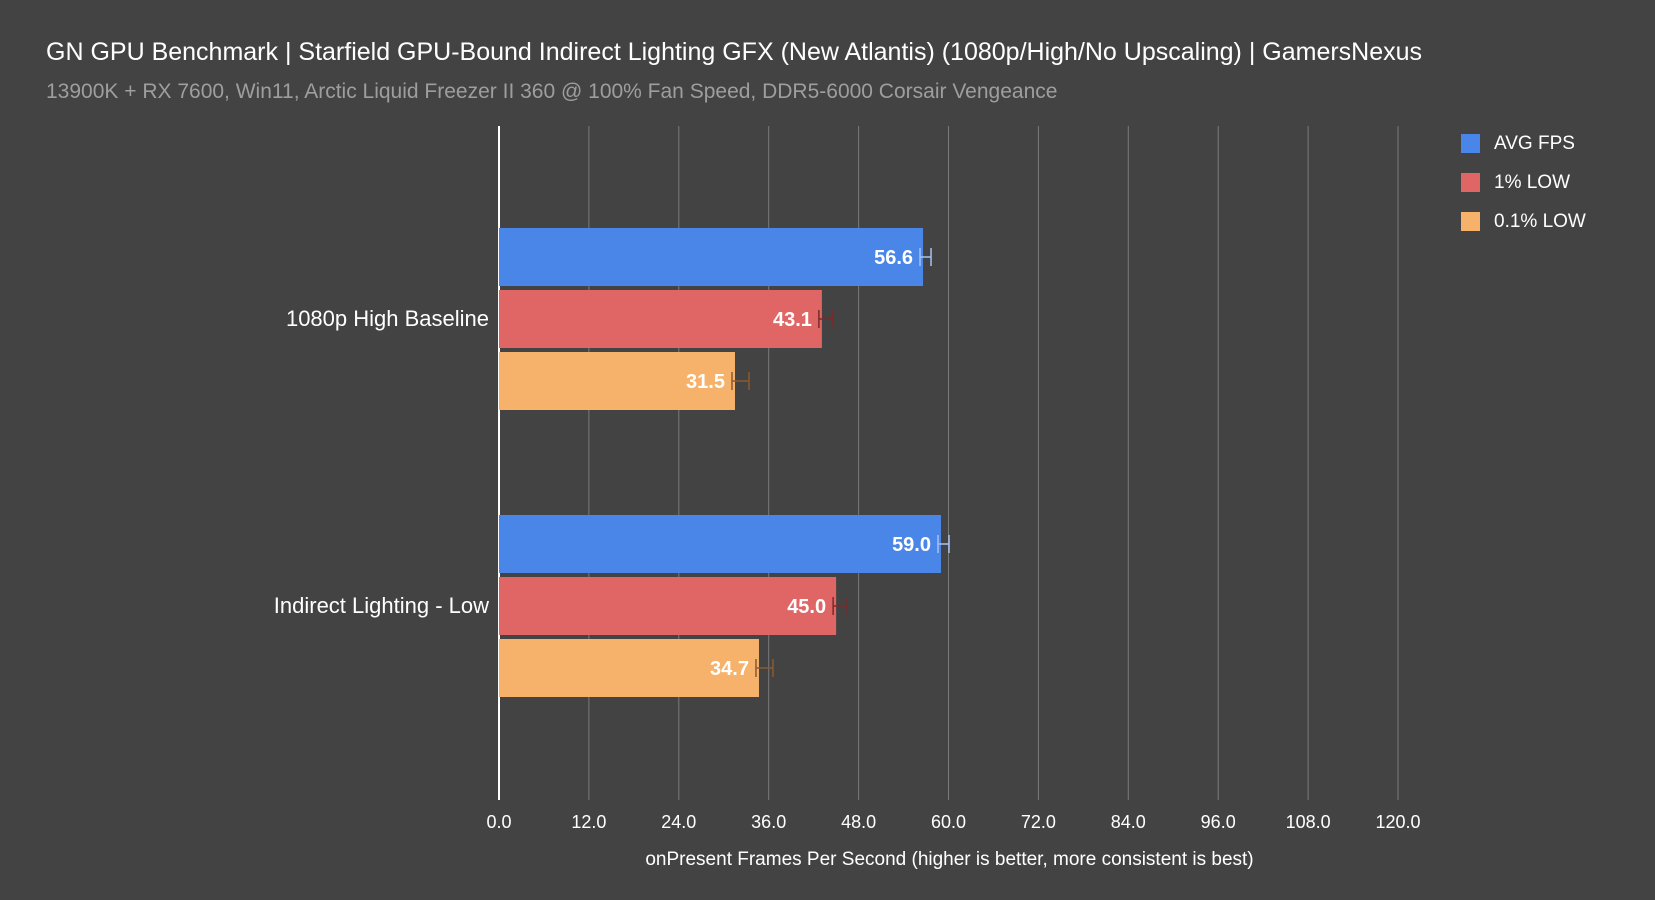 The height and width of the screenshot is (900, 1655). I want to click on legend-label-01pct-low: 0.1% LOW, so click(1540, 221).